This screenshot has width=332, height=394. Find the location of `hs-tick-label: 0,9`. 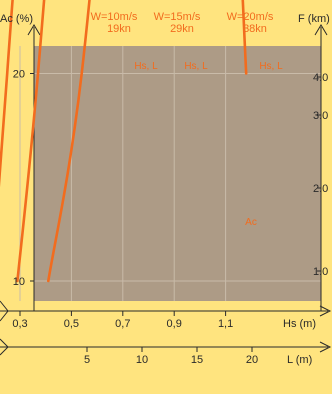

hs-tick-label: 0,9 is located at coordinates (174, 324).